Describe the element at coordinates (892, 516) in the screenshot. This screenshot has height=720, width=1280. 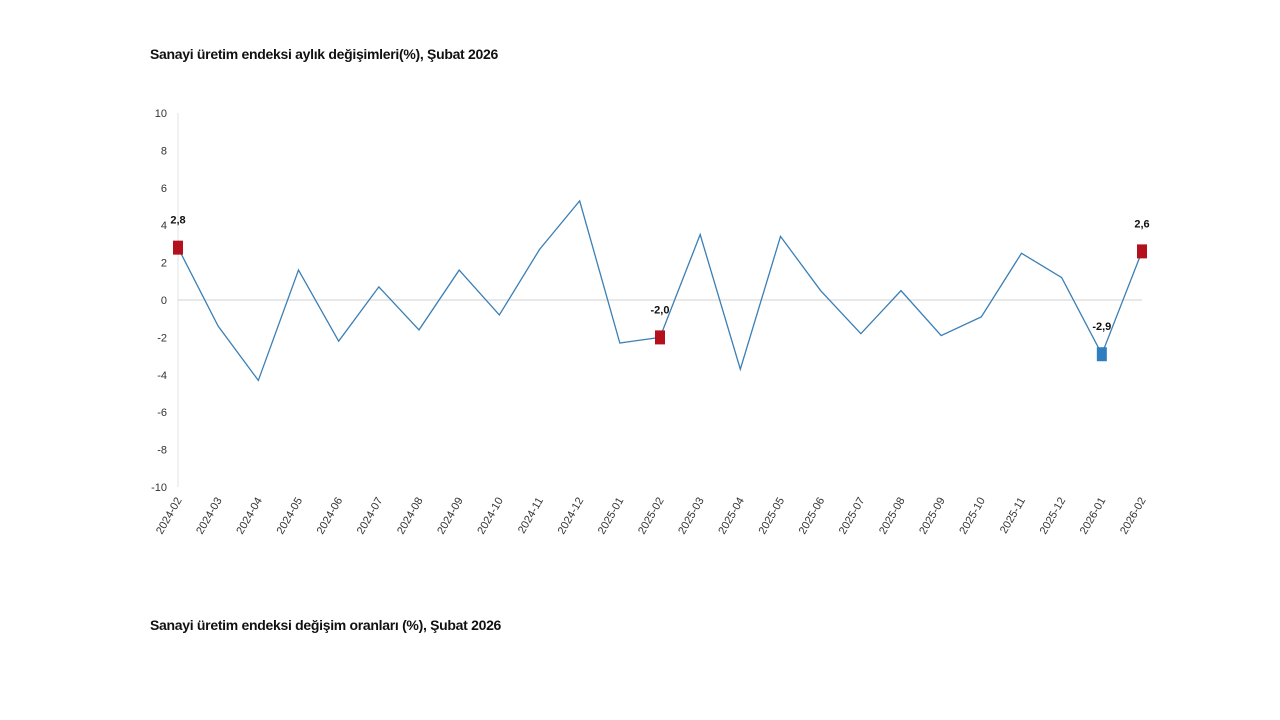
I see `x-tick-label: 2025-08` at that location.